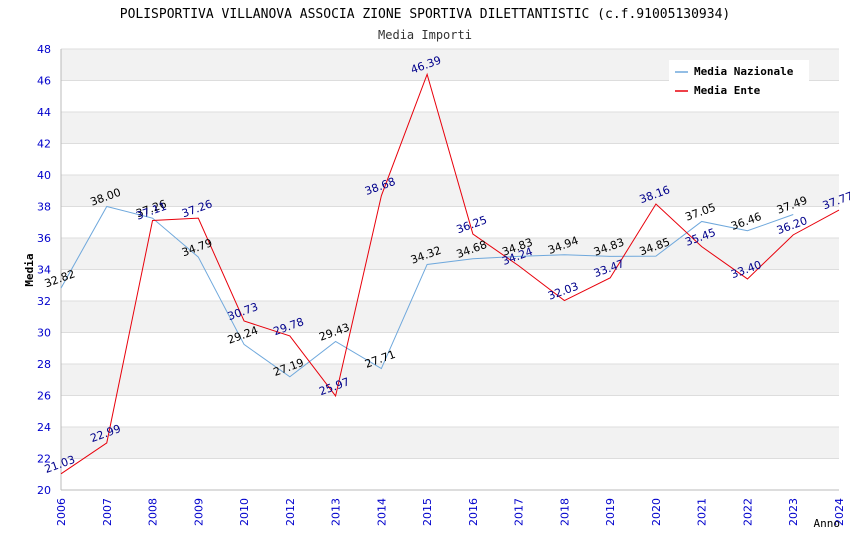  Describe the element at coordinates (44, 301) in the screenshot. I see `y-tick-label: 32` at that location.